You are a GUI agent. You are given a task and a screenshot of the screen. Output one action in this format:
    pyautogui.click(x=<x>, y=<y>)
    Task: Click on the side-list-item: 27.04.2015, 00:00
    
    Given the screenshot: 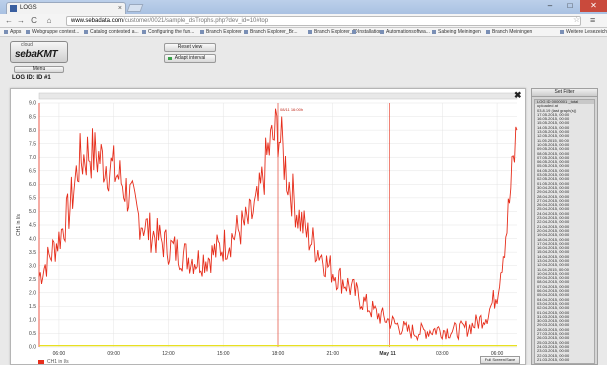 What is the action you would take?
    pyautogui.click(x=553, y=200)
    